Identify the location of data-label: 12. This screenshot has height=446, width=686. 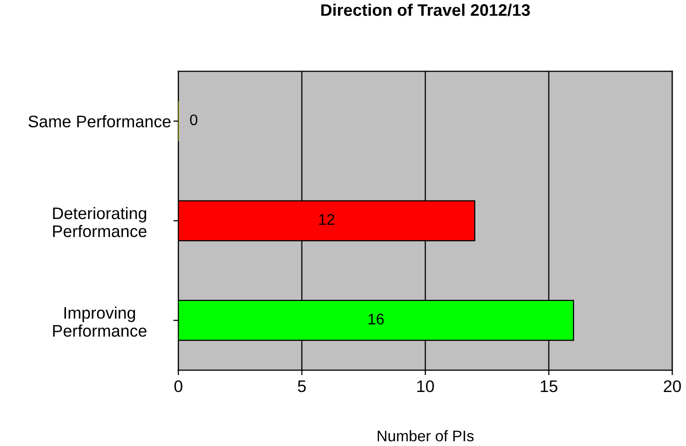
(326, 219).